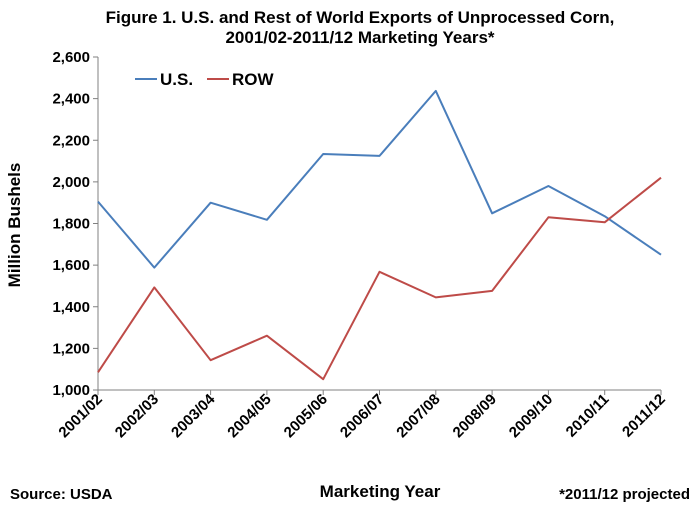 The width and height of the screenshot is (700, 507). Describe the element at coordinates (475, 416) in the screenshot. I see `x-tick-label: 2008/09` at that location.